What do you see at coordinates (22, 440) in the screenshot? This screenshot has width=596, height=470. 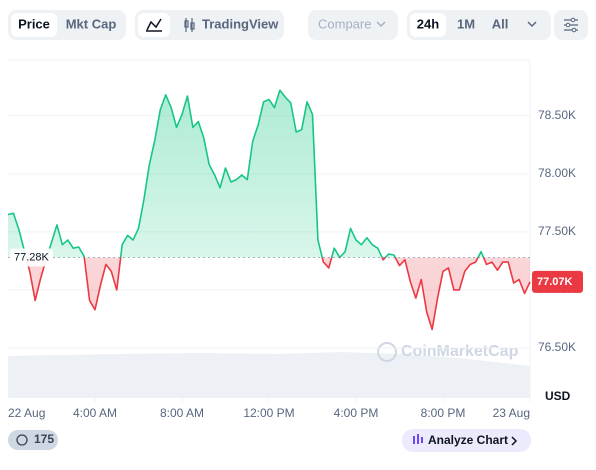 I see `badge-icon` at bounding box center [22, 440].